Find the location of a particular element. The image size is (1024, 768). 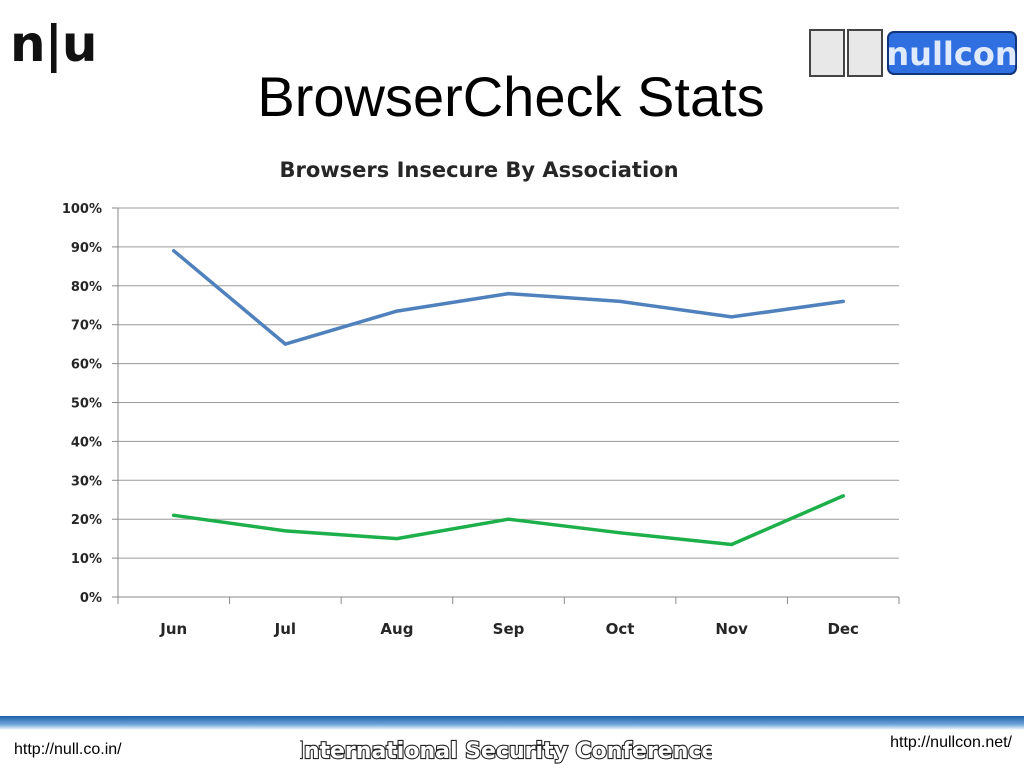

nullcon-logo-text: nullcon is located at coordinates (951, 54).